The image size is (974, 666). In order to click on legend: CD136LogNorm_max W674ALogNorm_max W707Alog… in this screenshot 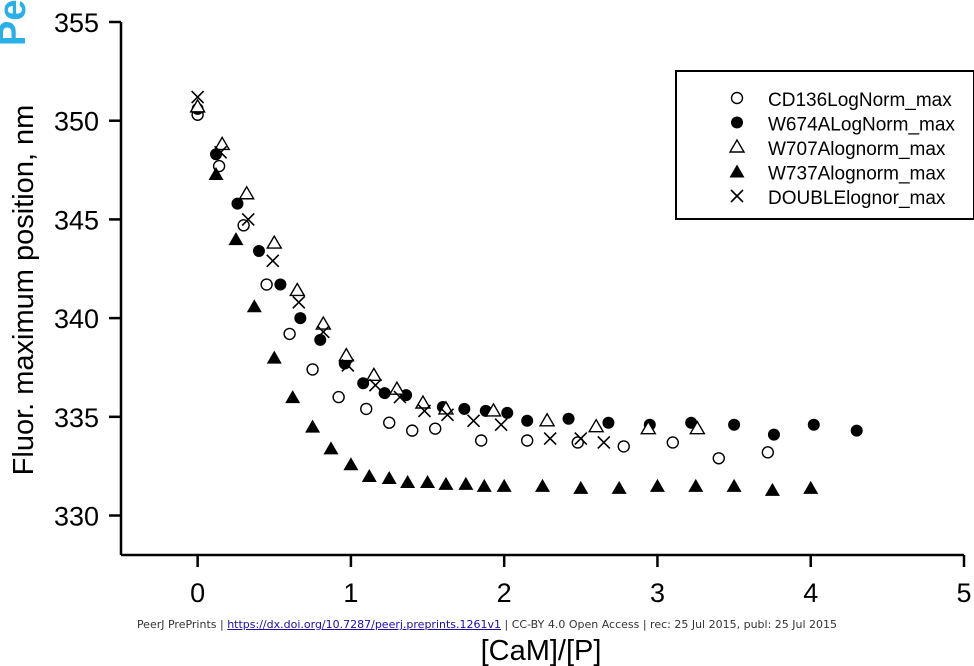, I will do `click(824, 145)`.